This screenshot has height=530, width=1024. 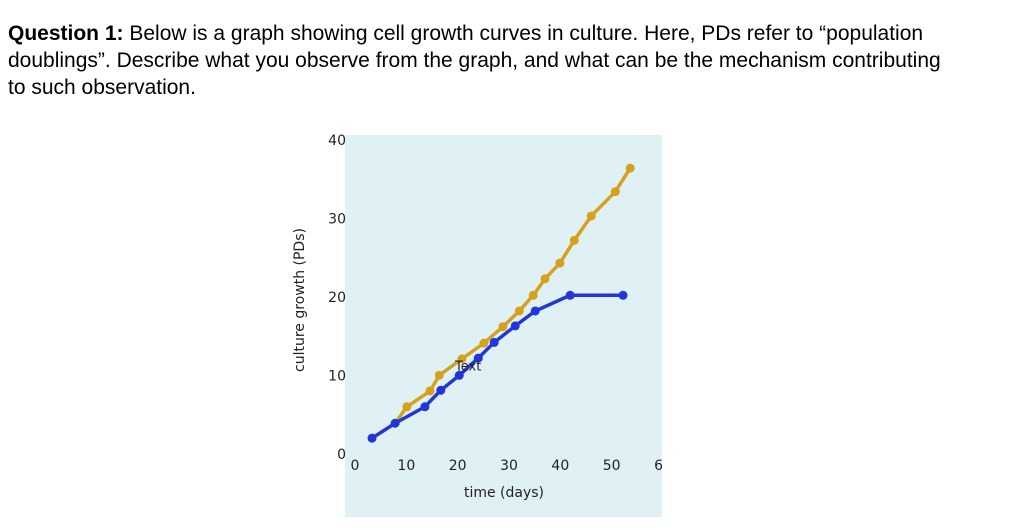 What do you see at coordinates (355, 466) in the screenshot?
I see `x-tick-label: 0` at bounding box center [355, 466].